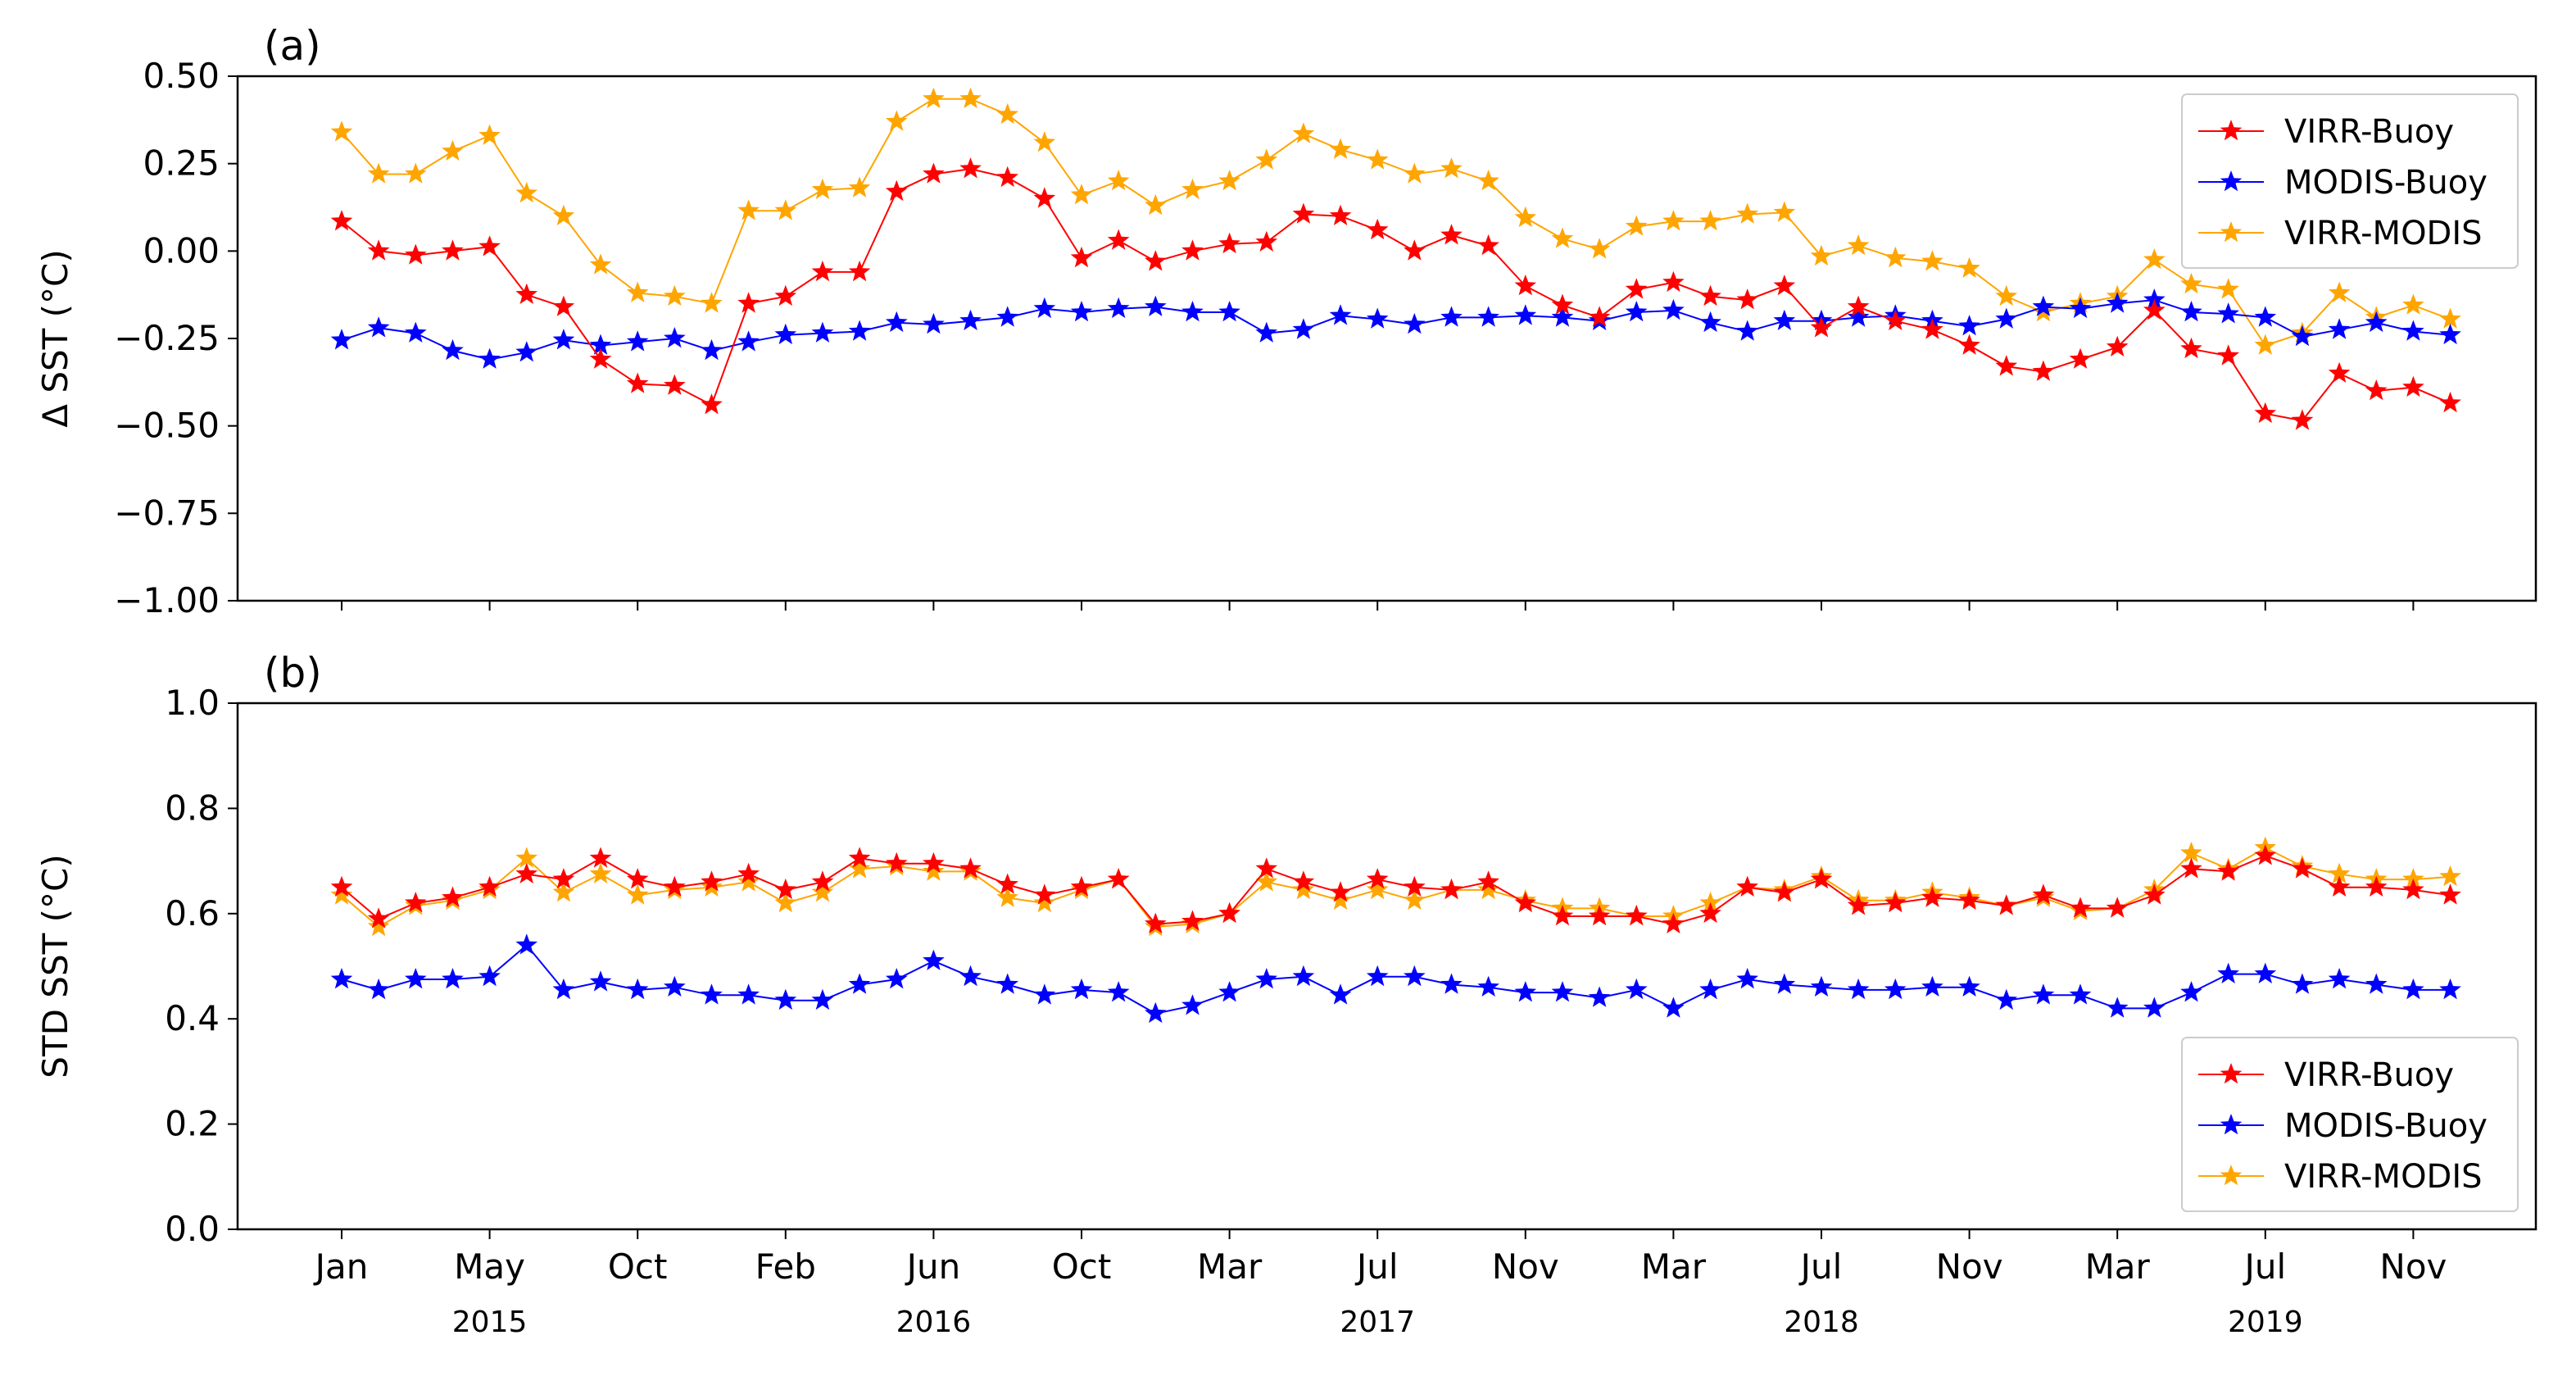 This screenshot has height=1376, width=2576. What do you see at coordinates (1822, 1322) in the screenshot?
I see `x-year-label: 2018` at bounding box center [1822, 1322].